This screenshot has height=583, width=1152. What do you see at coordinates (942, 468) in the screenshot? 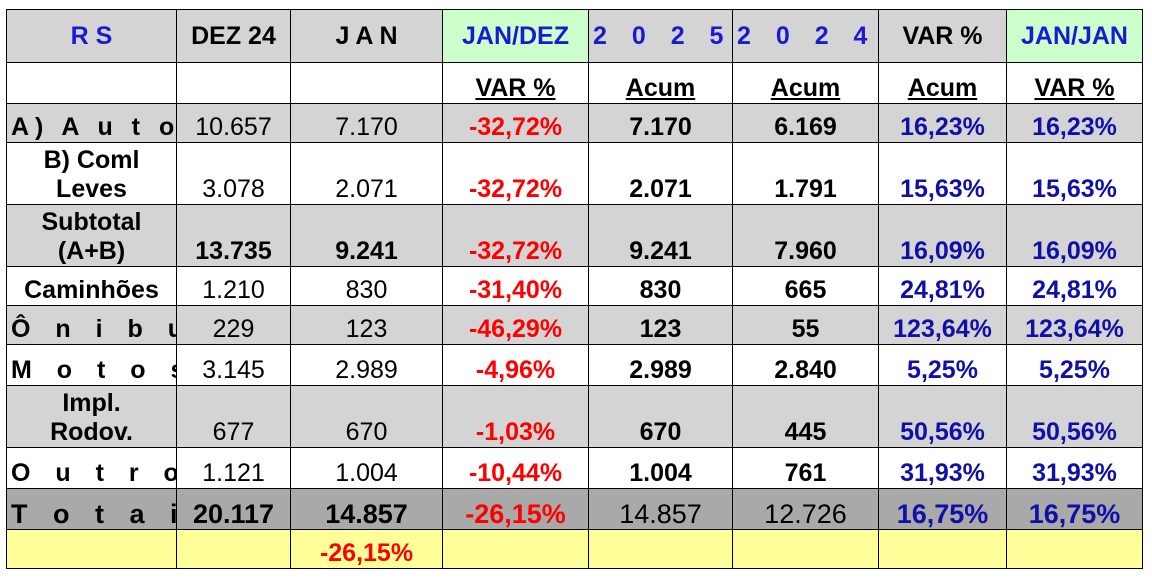
I see `cell-var: 31,93%` at bounding box center [942, 468].